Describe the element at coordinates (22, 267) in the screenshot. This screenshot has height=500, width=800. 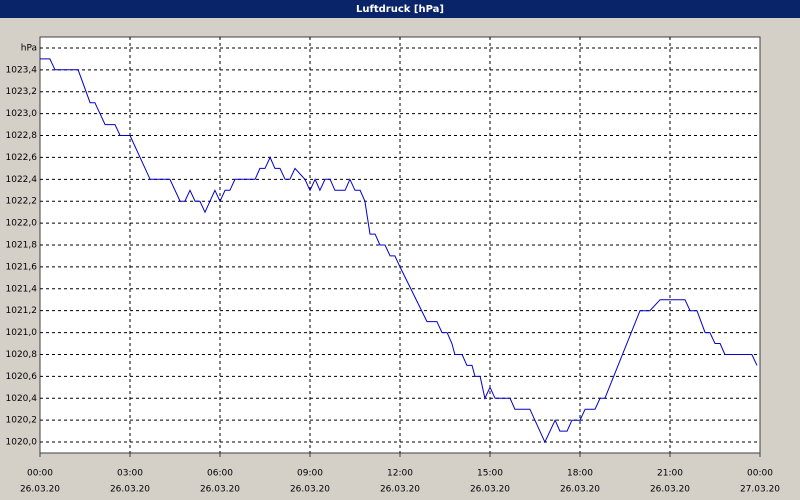
I see `y-tick-label: 1021,6` at that location.